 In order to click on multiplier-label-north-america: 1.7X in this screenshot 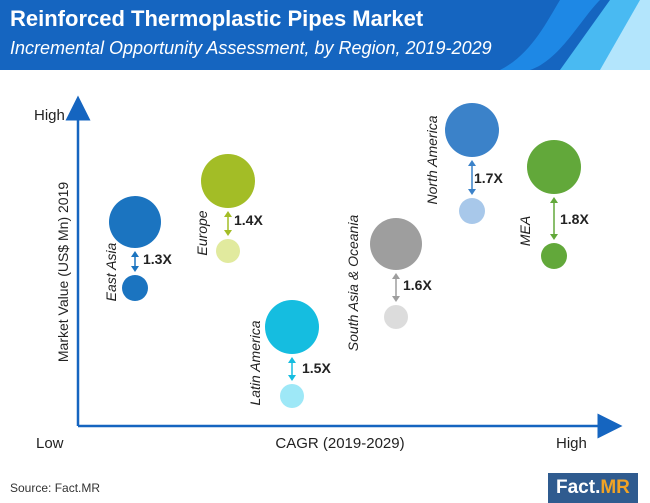, I will do `click(488, 178)`.